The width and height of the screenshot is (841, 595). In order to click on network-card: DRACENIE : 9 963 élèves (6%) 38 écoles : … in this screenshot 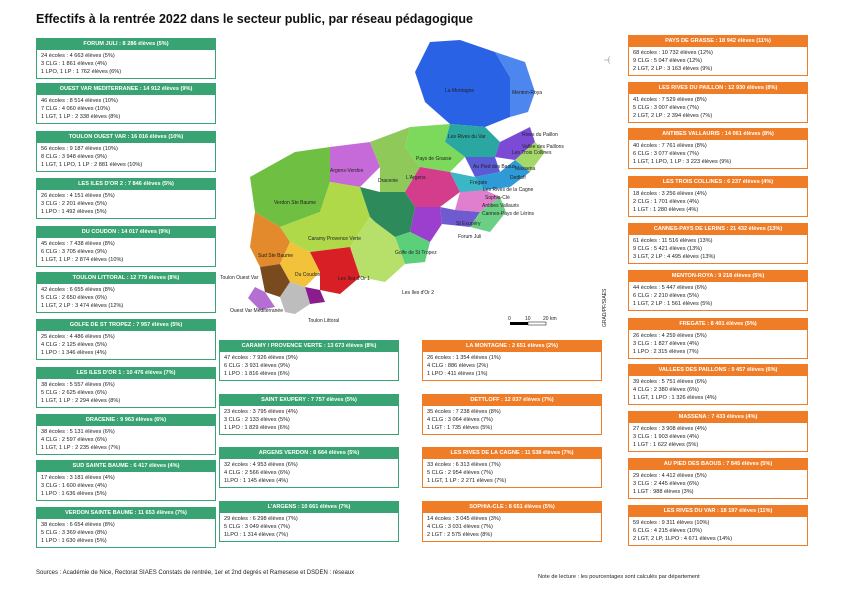, I will do `click(126, 434)`.